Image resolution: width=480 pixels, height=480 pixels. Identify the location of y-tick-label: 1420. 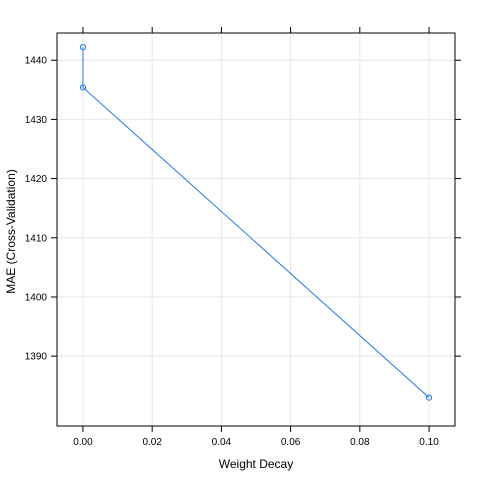
(36, 179).